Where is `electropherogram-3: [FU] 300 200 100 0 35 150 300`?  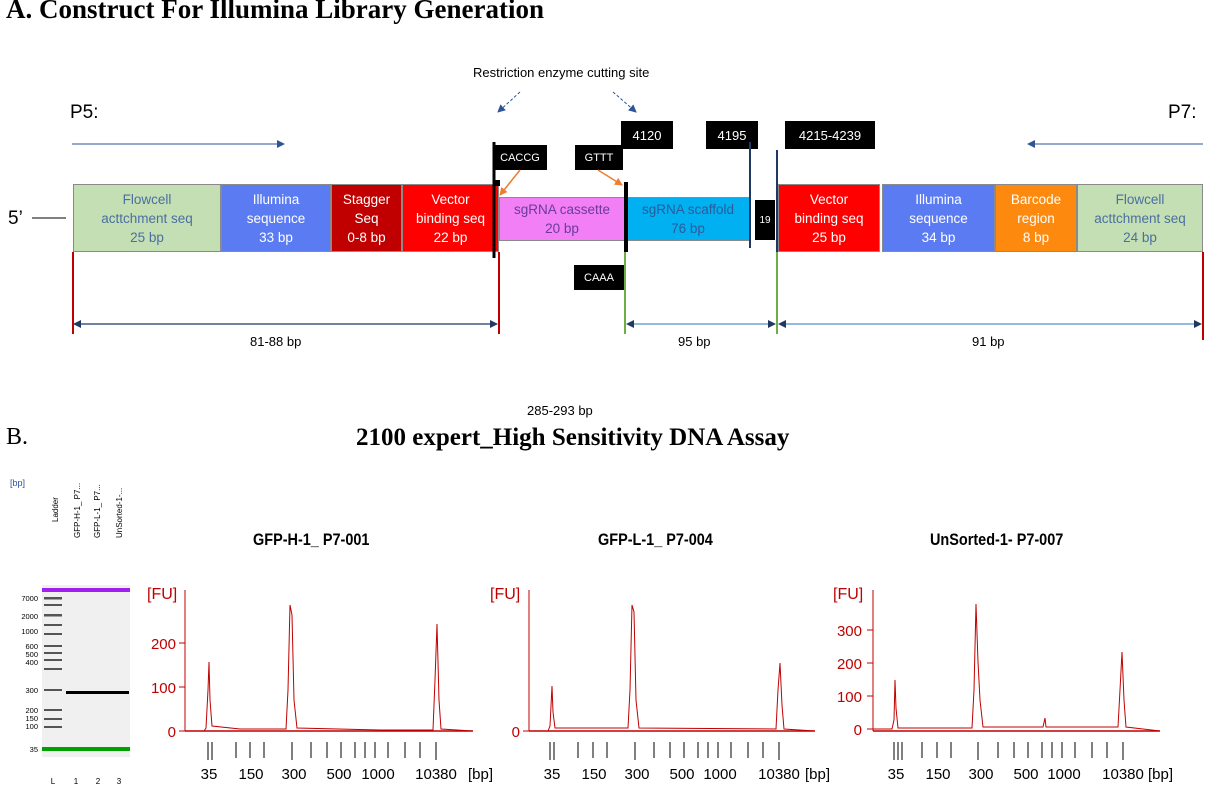
electropherogram-3: [FU] 300 200 100 0 35 150 300 is located at coordinates (1003, 684).